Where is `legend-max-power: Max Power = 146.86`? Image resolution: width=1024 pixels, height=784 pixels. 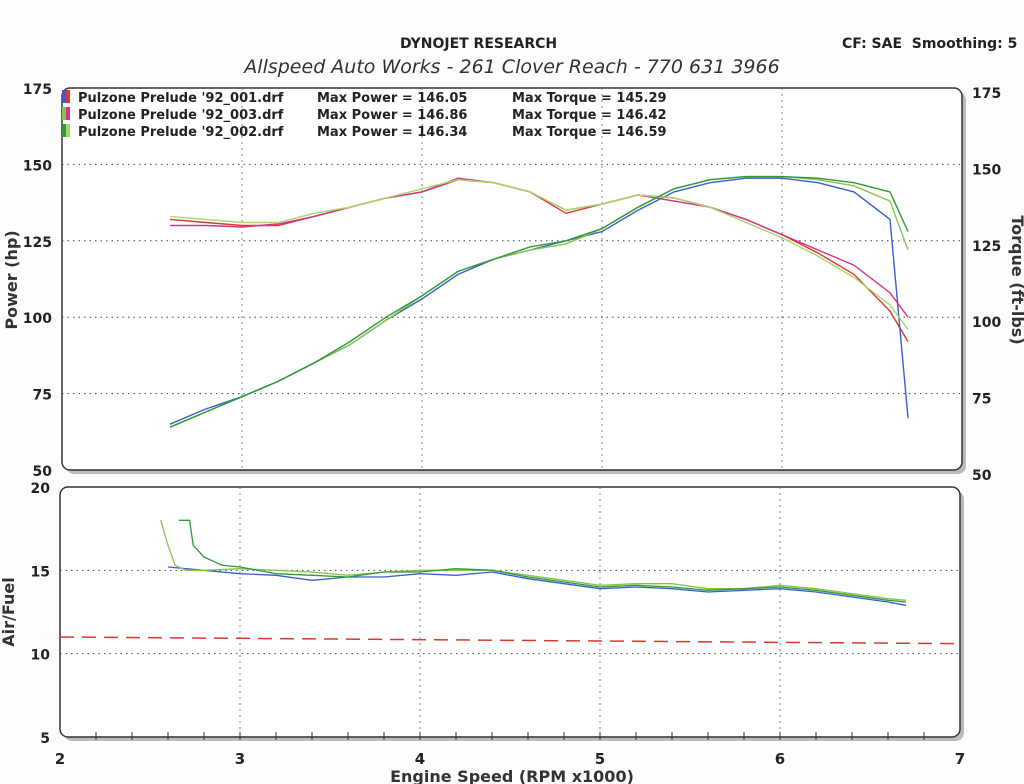
legend-max-power: Max Power = 146.86 is located at coordinates (392, 115).